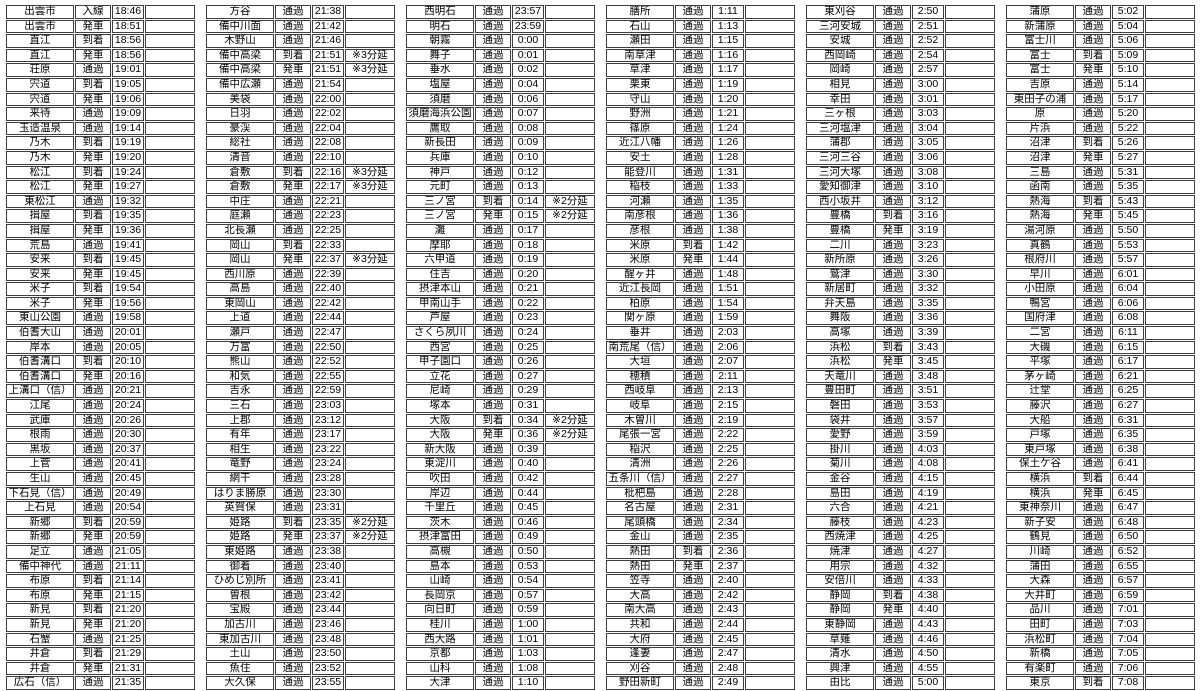 The image size is (1200, 691). I want to click on time-cell: 19:24, so click(128, 172).